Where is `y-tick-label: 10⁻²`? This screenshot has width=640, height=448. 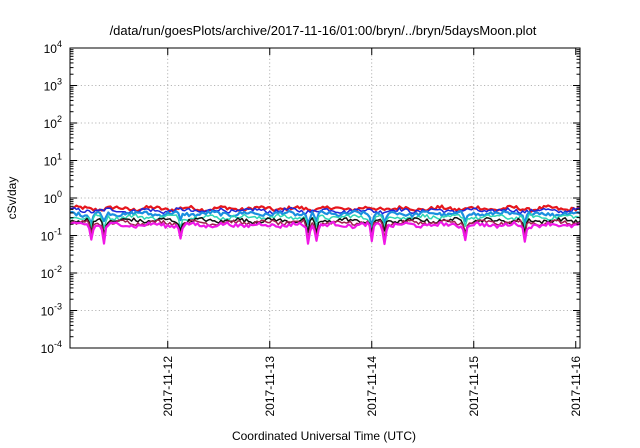 y-tick-label: 10⁻² is located at coordinates (51, 272).